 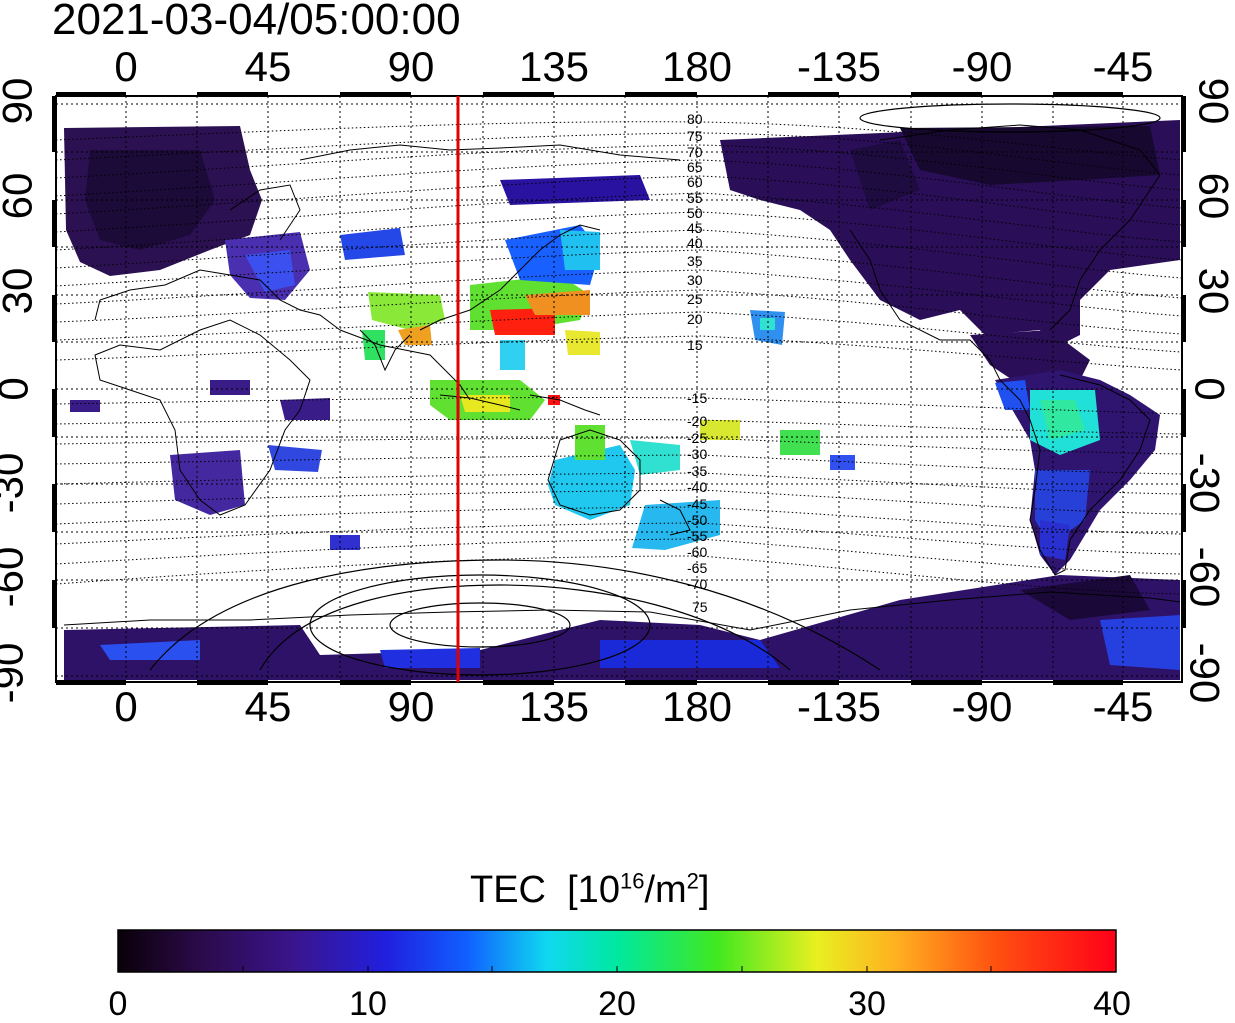 What do you see at coordinates (697, 66) in the screenshot?
I see `top-lon-label: 180` at bounding box center [697, 66].